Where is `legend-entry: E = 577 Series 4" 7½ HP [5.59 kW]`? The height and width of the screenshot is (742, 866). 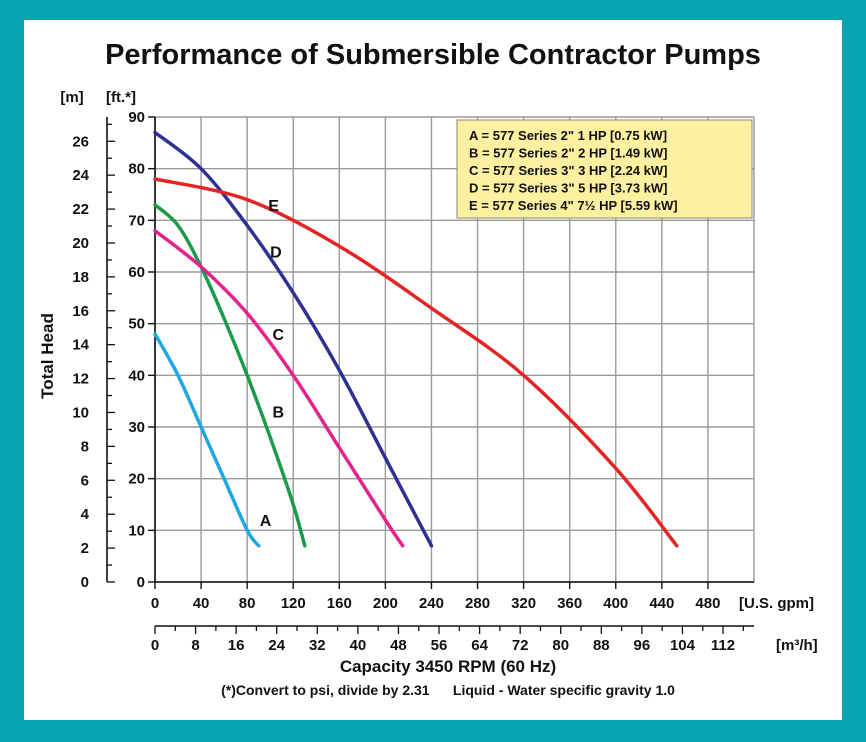
legend-entry: E = 577 Series 4" 7½ HP [5.59 kW] is located at coordinates (573, 205).